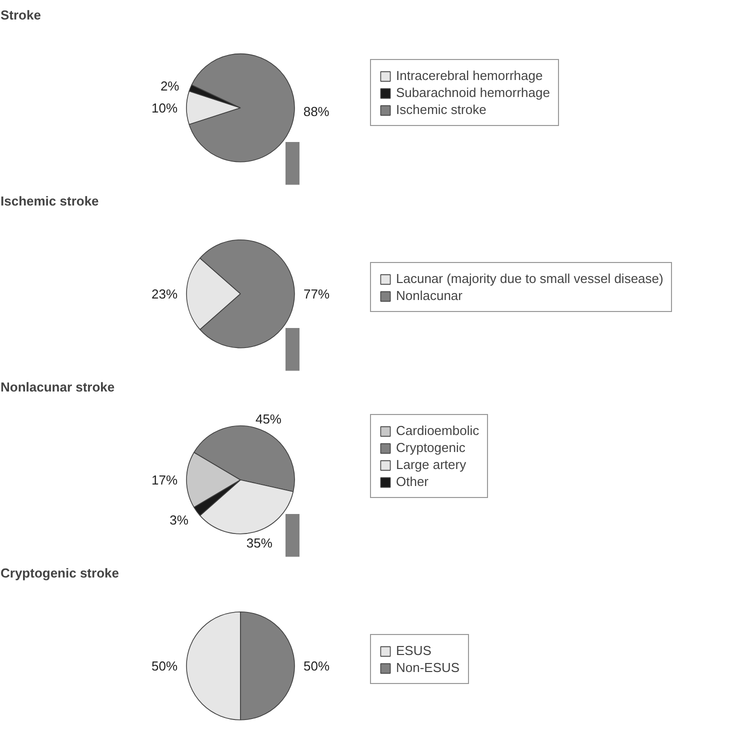 Image resolution: width=729 pixels, height=751 pixels. What do you see at coordinates (438, 430) in the screenshot?
I see `legend-label: Cardioembolic` at bounding box center [438, 430].